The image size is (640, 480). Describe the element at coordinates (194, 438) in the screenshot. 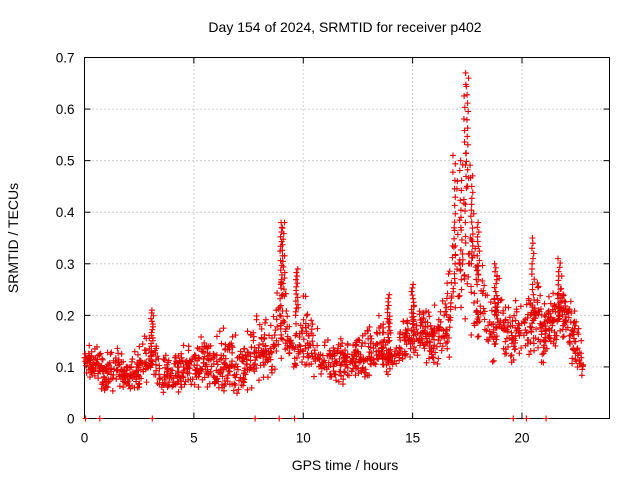

I see `x-tick-label: 5` at that location.